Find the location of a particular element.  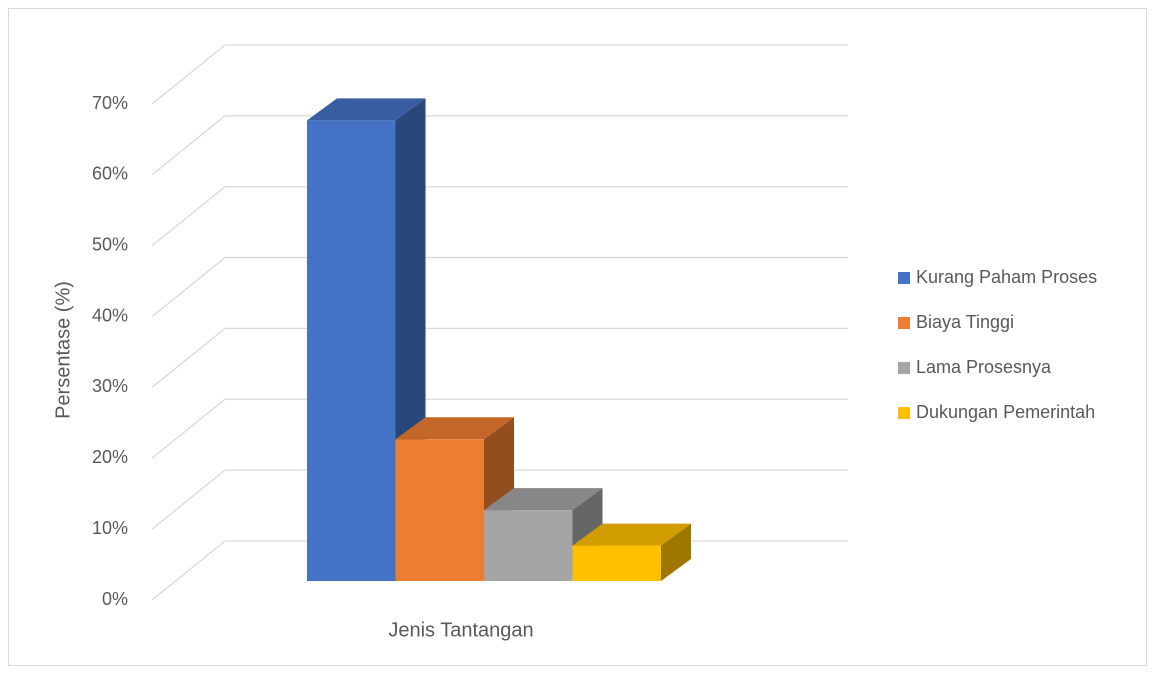

bar-side is located at coordinates (676, 552).